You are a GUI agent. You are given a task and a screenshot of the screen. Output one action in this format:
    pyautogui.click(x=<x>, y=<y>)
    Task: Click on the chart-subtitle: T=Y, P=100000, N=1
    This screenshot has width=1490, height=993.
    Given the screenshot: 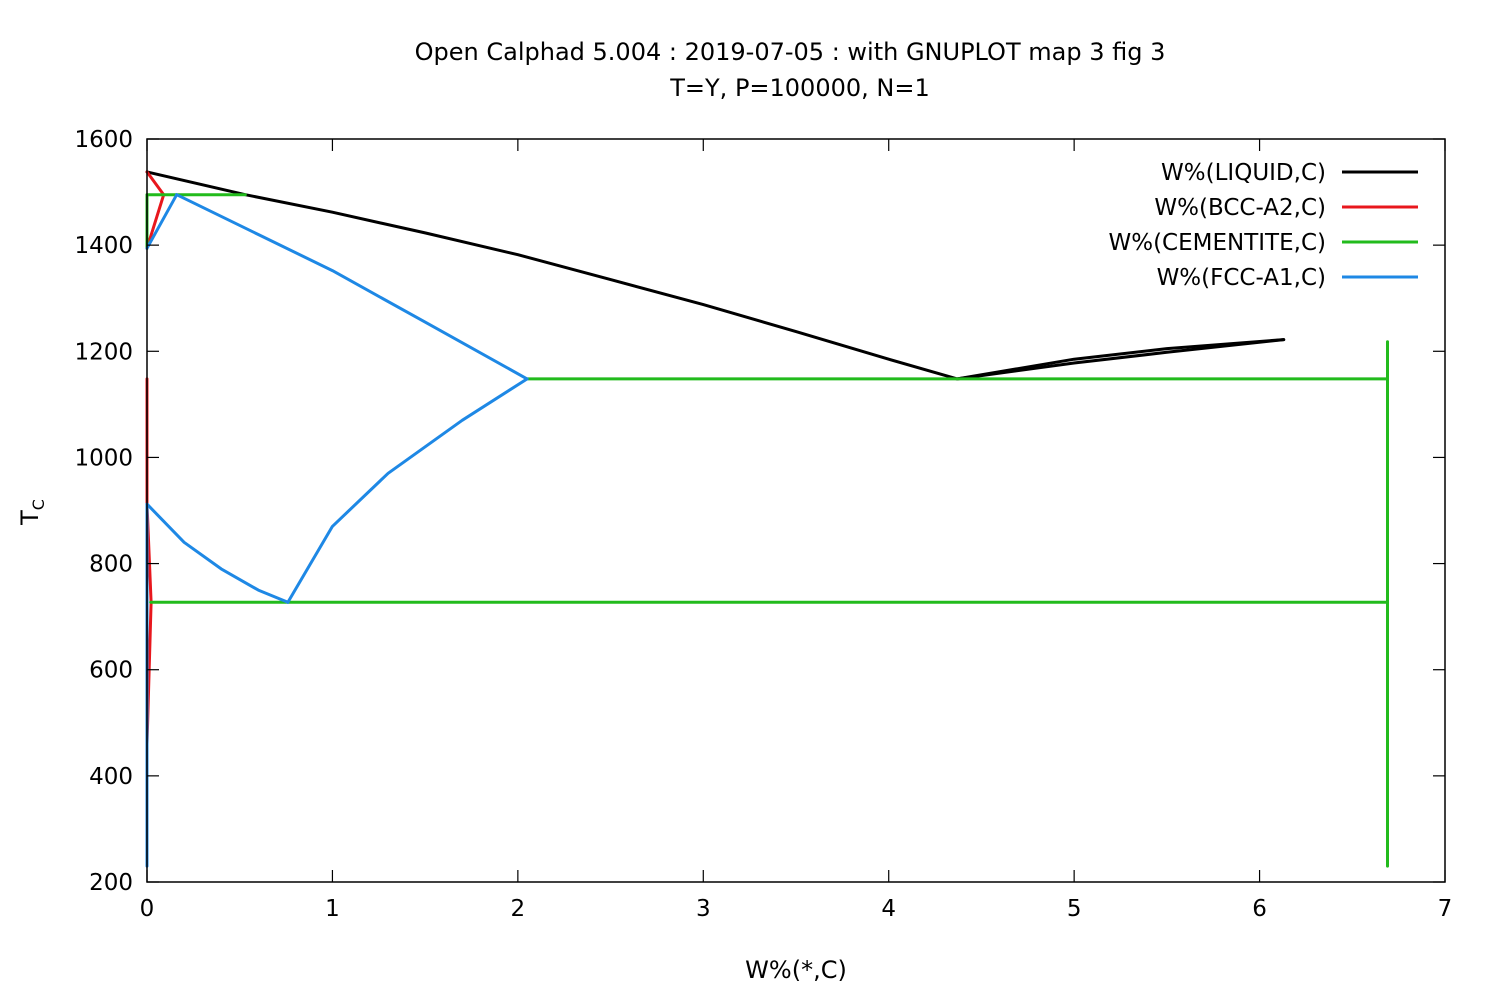 What is the action you would take?
    pyautogui.click(x=799, y=88)
    